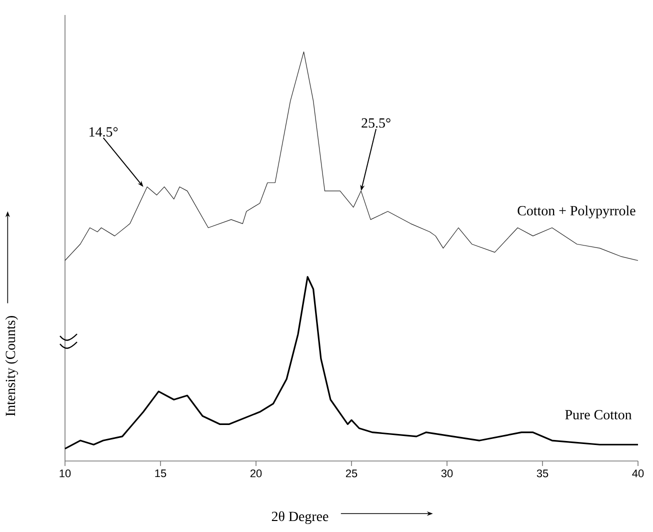 This screenshot has height=532, width=653. Describe the element at coordinates (638, 474) in the screenshot. I see `x-tick-label: 40` at that location.